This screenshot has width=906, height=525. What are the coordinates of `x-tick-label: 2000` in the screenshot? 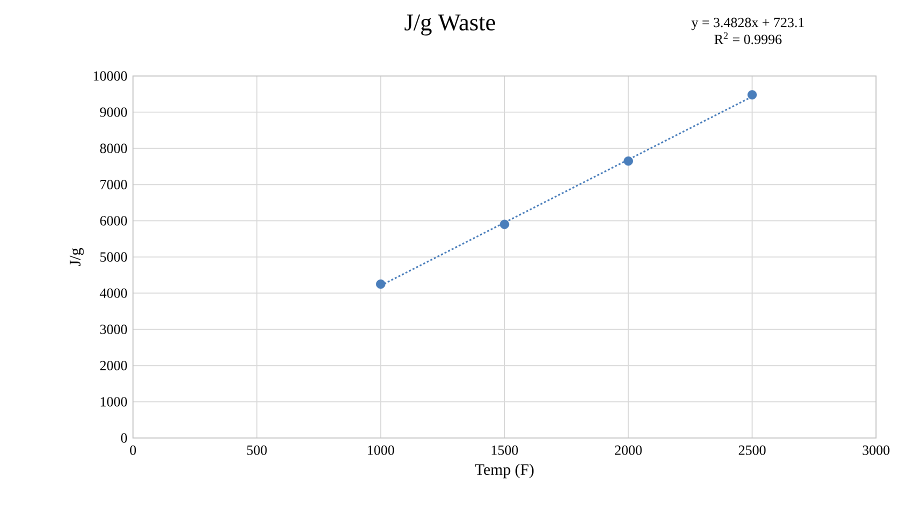 It's located at (628, 450).